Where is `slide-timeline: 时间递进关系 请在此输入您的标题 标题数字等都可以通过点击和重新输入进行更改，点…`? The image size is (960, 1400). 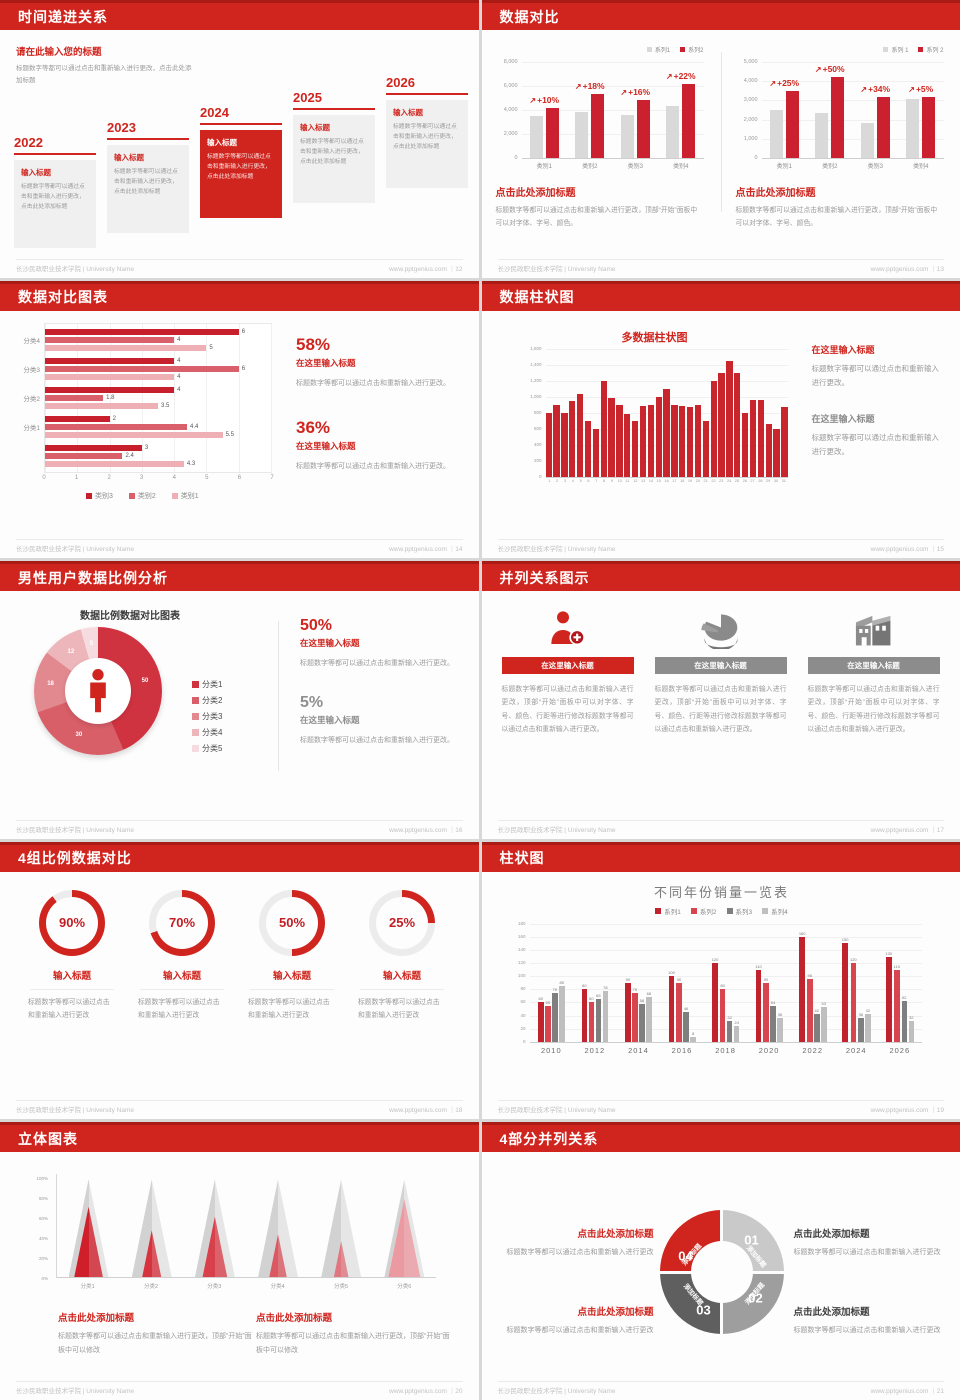
slide-timeline: 时间递进关系 请在此输入您的标题 标题数字等都可以通过点击和重新输入进行更改，点… is located at coordinates (239, 139).